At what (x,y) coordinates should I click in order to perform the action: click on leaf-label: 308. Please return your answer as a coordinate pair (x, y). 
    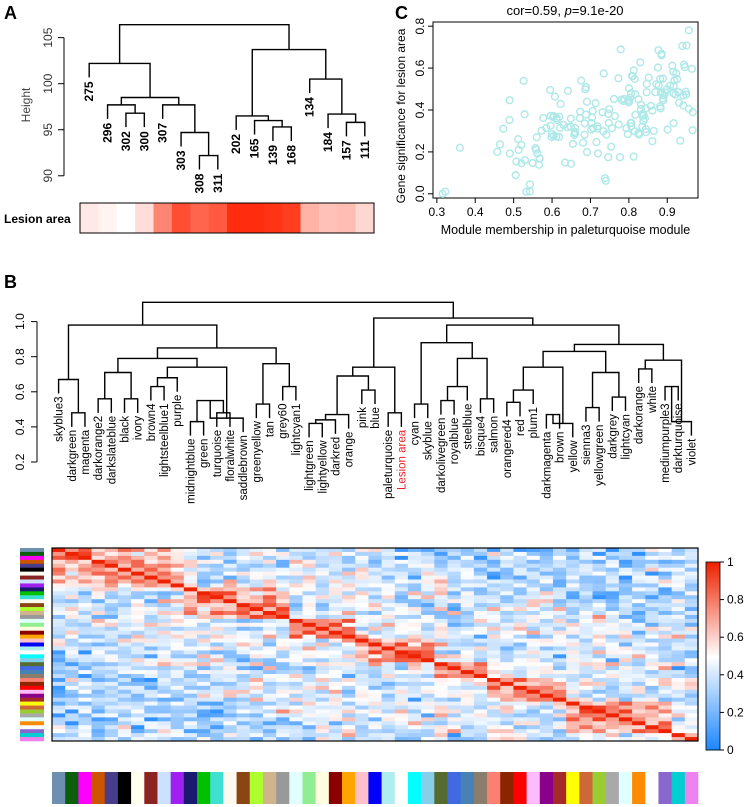
    Looking at the image, I should click on (199, 183).